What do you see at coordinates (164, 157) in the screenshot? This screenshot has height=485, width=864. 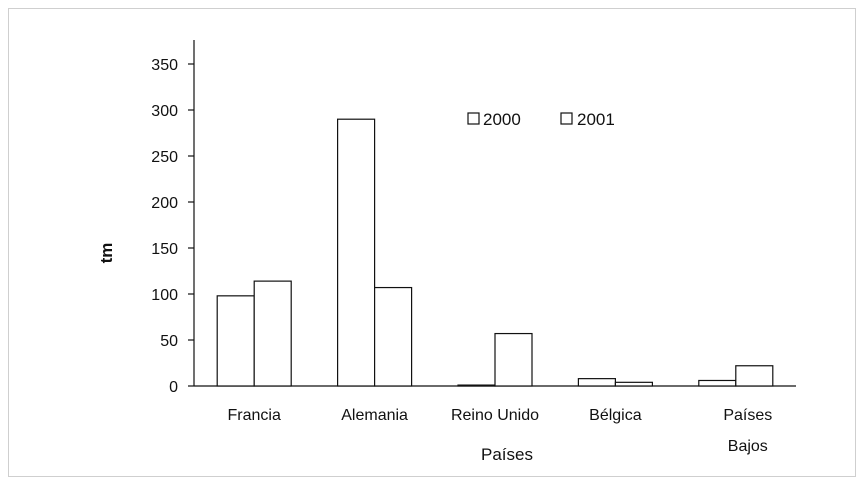 I see `y-tick-label: 250` at bounding box center [164, 157].